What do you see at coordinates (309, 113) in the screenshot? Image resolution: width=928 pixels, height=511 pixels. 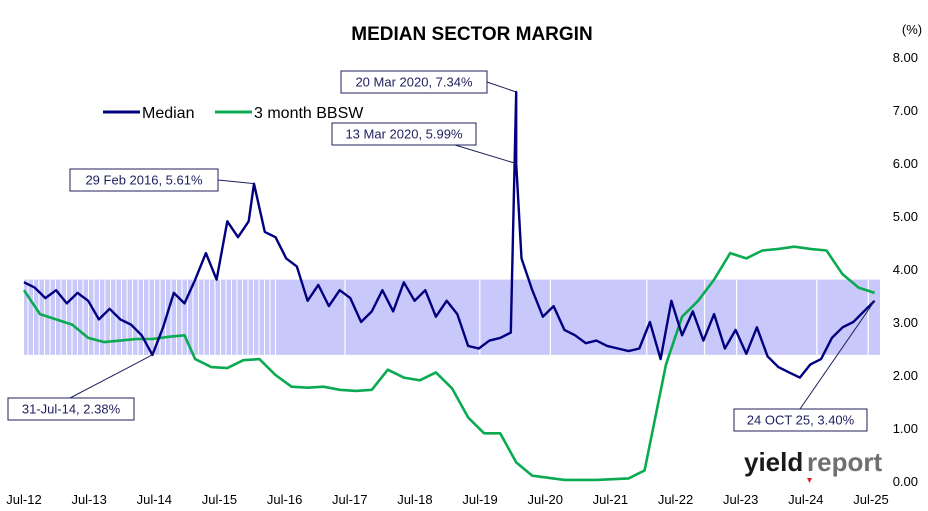 I see `legend-label-bbsw: 3 month BBSW` at bounding box center [309, 113].